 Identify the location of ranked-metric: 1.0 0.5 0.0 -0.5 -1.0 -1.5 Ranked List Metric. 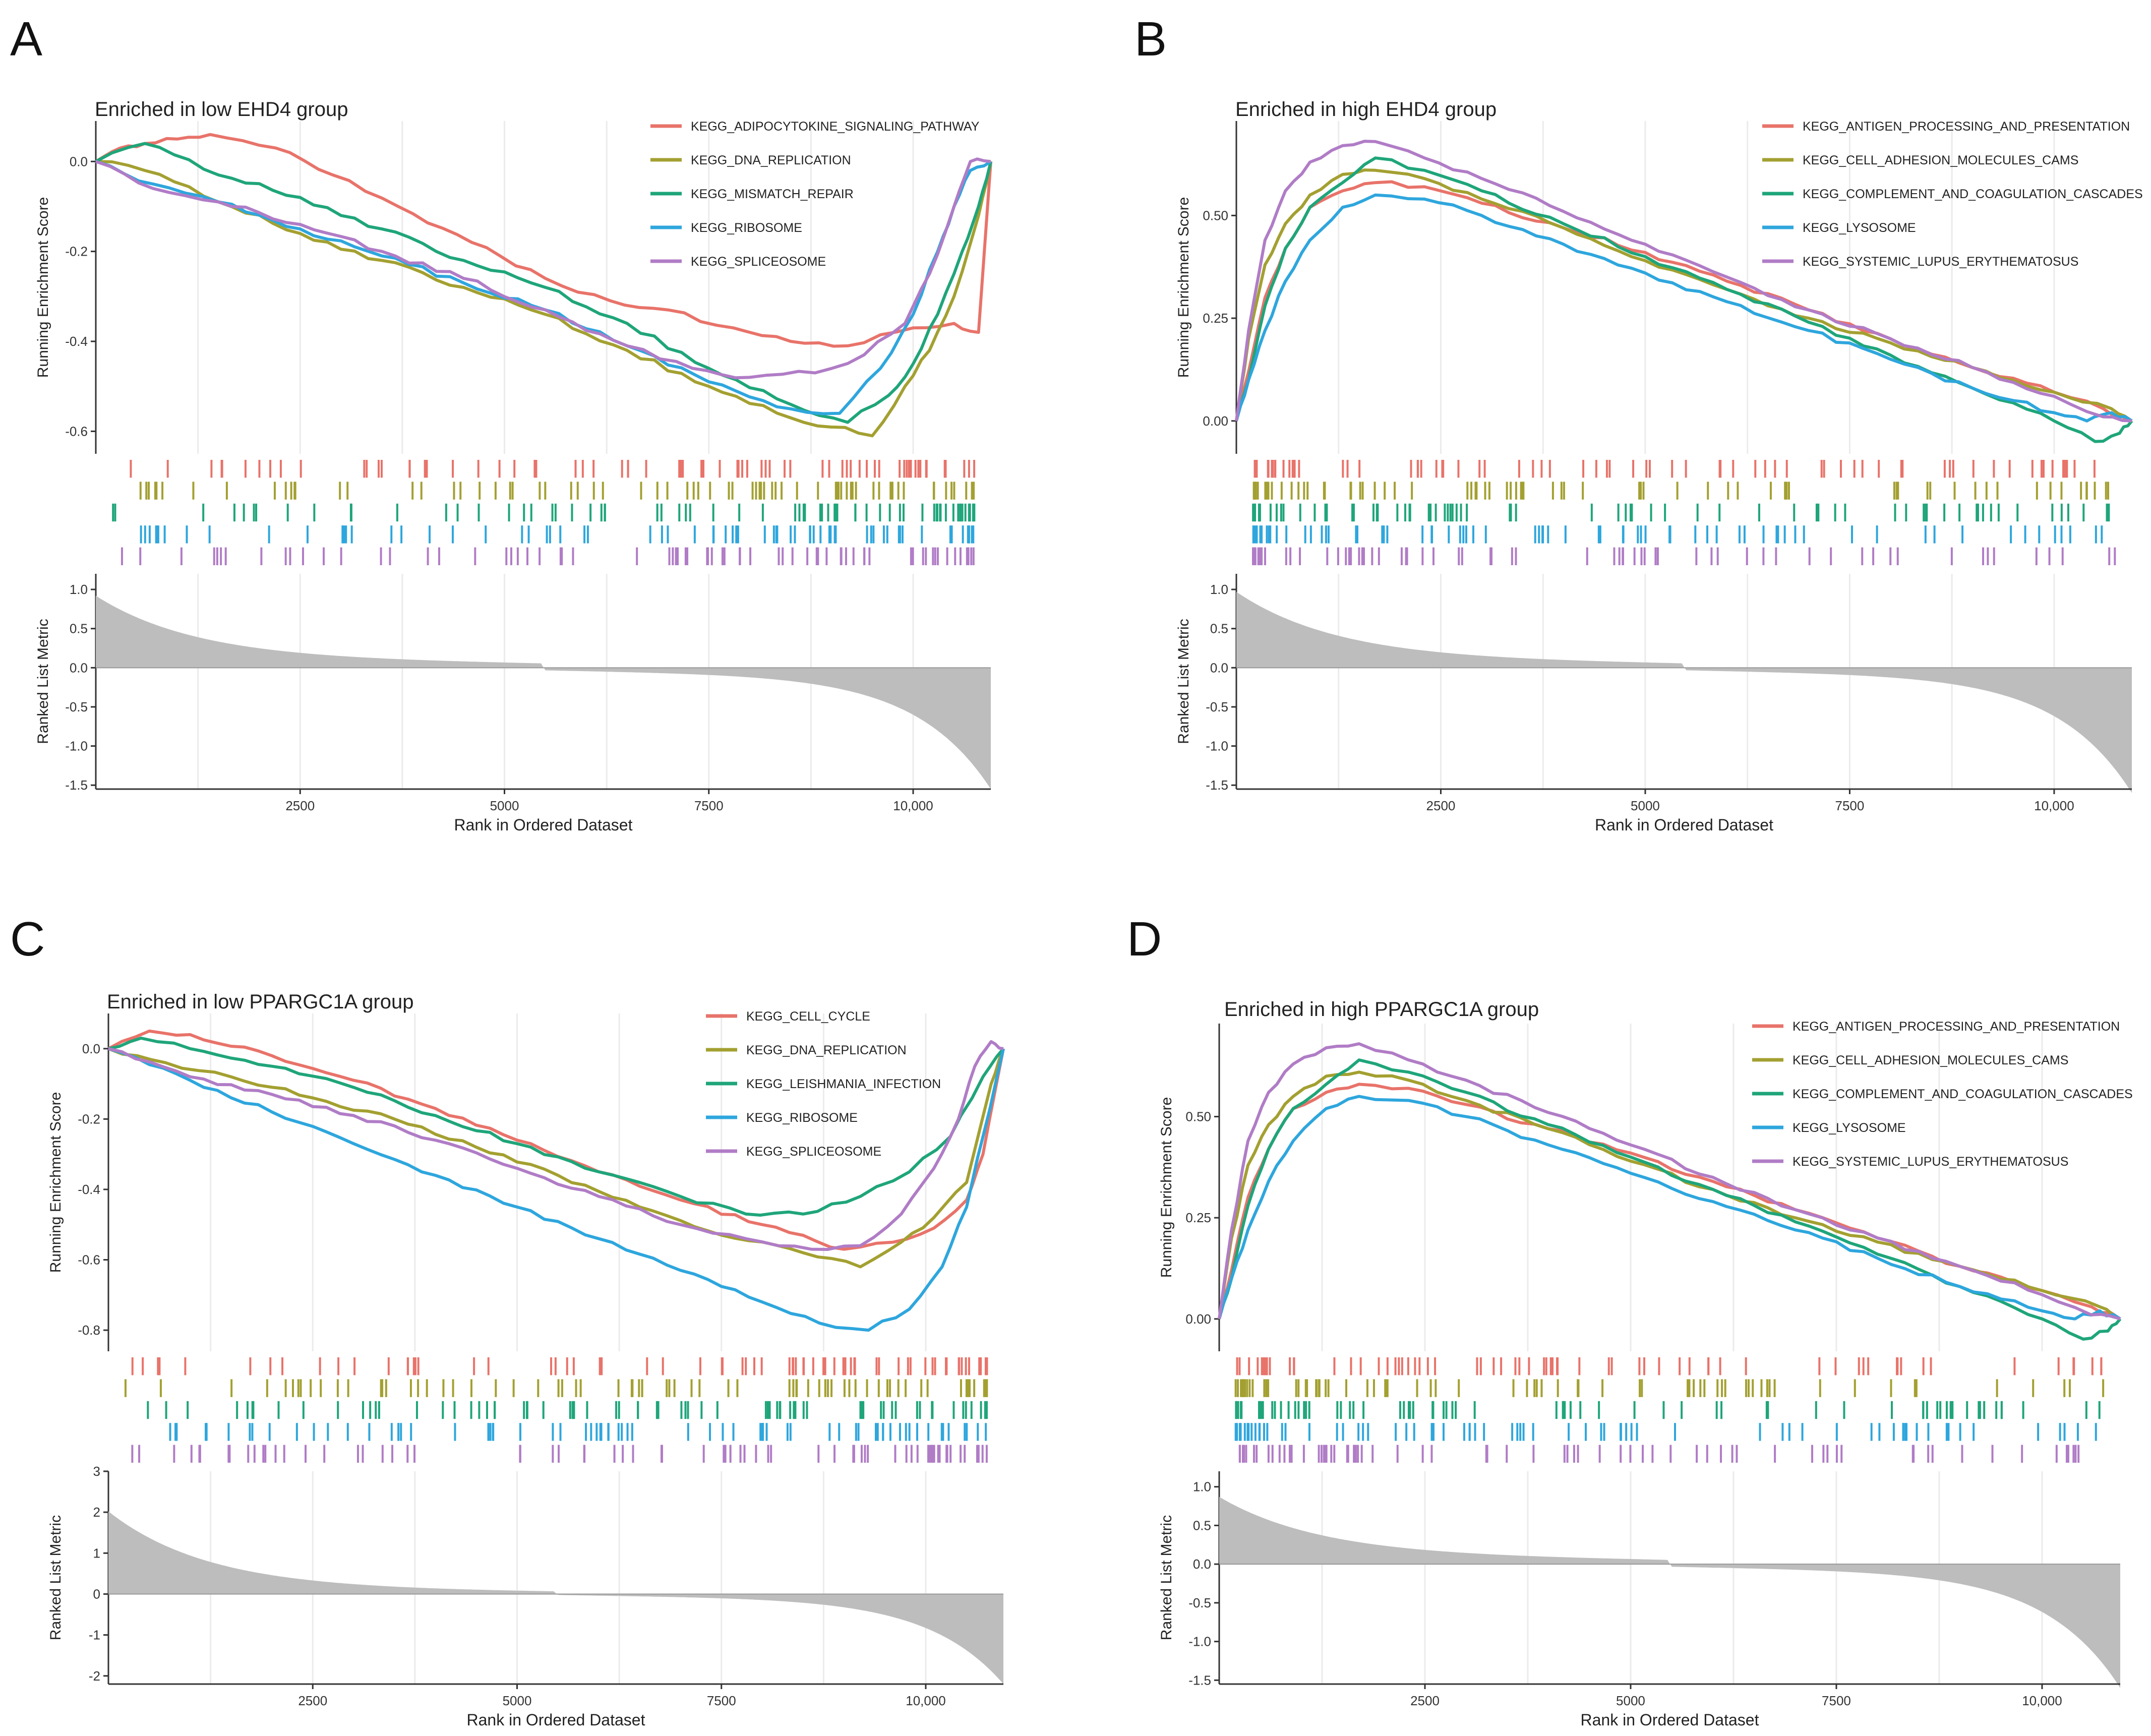
(1639, 1579).